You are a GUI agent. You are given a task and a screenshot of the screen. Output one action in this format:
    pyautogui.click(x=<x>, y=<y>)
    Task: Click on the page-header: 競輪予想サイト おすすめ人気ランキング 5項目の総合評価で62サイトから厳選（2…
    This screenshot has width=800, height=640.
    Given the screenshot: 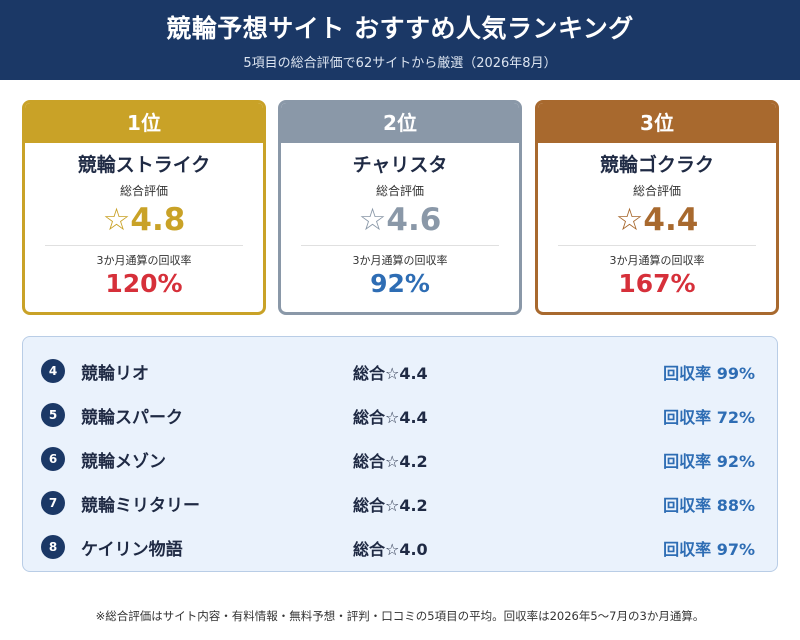 What is the action you would take?
    pyautogui.click(x=400, y=40)
    